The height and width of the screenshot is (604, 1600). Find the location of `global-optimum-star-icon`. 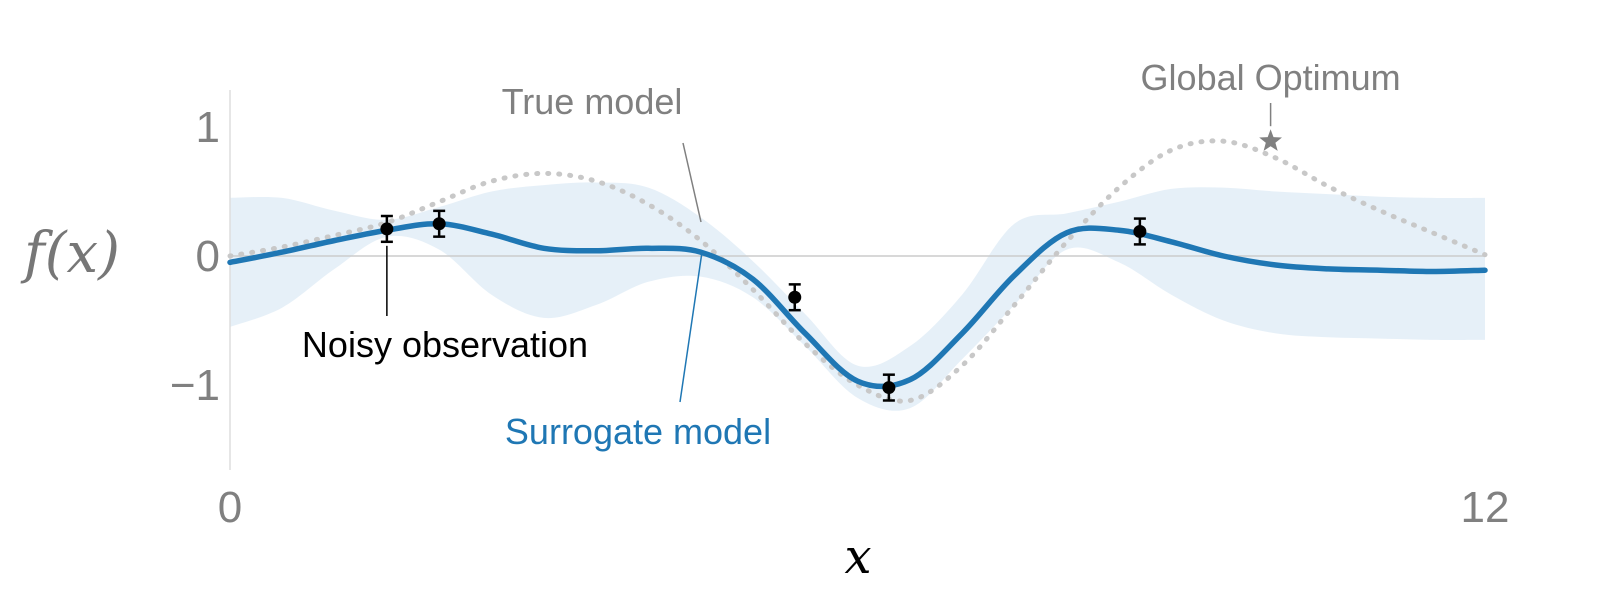

global-optimum-star-icon is located at coordinates (1270, 140).